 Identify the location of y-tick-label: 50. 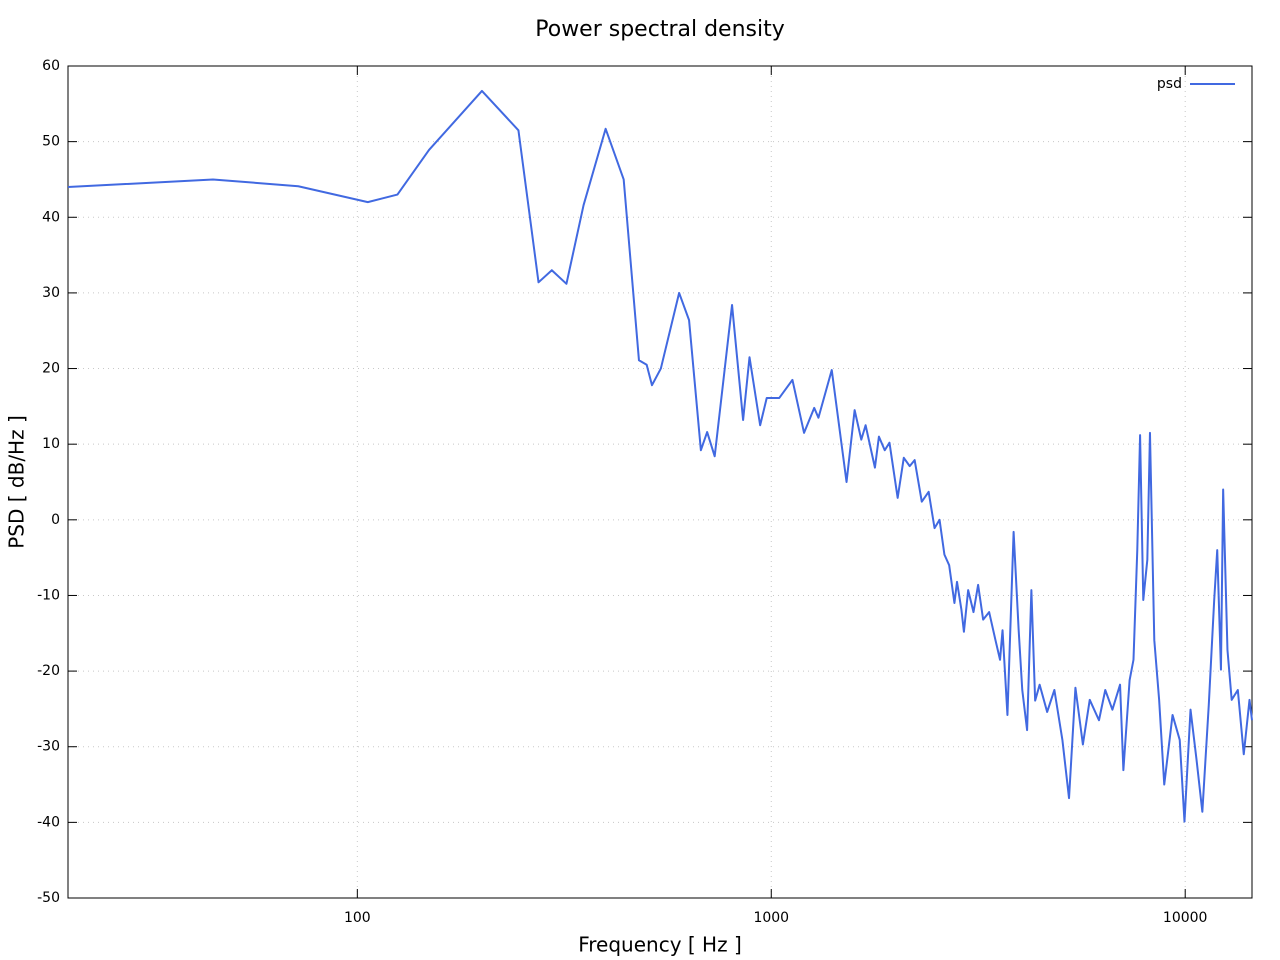
(51, 142).